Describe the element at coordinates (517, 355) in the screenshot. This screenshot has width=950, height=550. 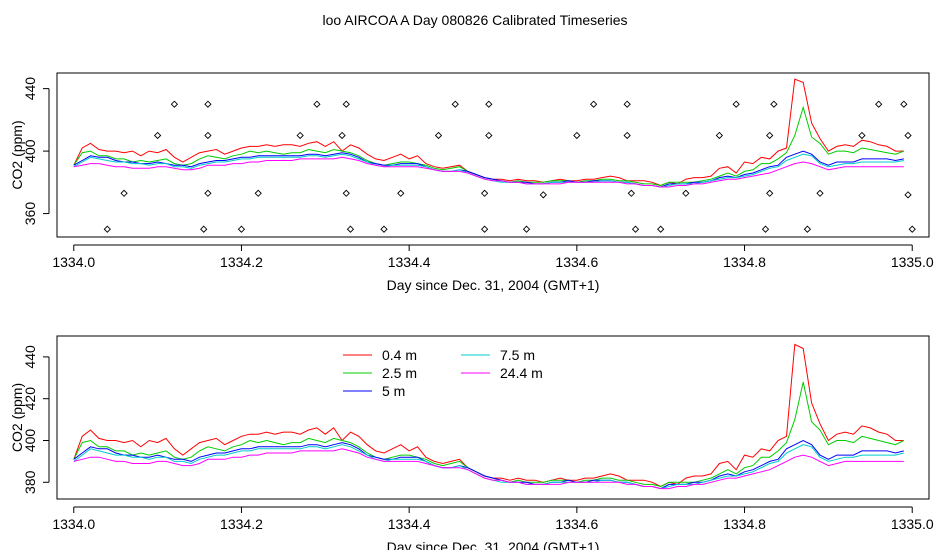
I see `legend-label: 7.5 m` at that location.